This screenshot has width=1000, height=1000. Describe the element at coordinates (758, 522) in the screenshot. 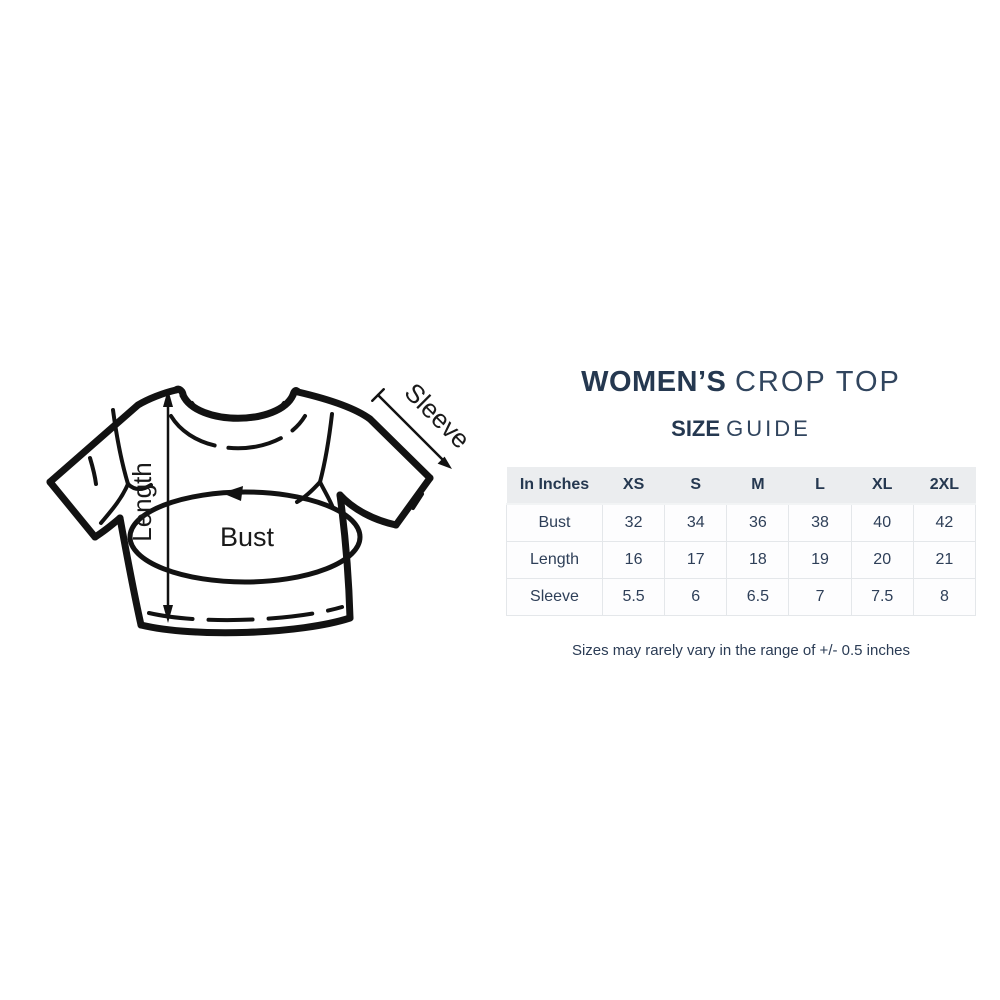

I see `size-value: 36` at that location.